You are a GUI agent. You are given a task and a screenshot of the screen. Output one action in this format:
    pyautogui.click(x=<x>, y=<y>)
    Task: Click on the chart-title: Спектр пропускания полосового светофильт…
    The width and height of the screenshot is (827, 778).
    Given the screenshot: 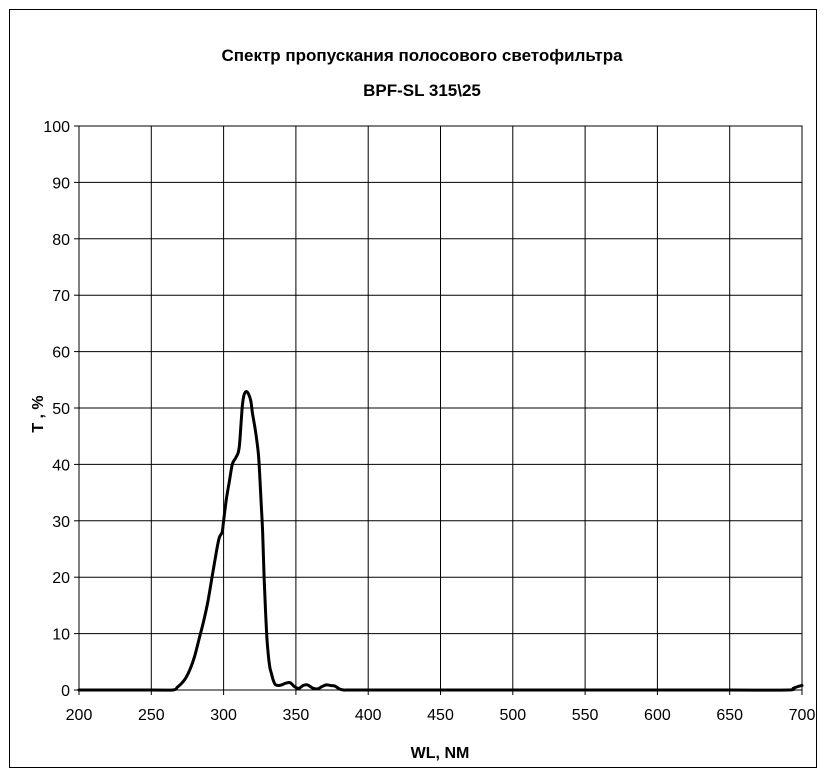 What is the action you would take?
    pyautogui.click(x=422, y=55)
    